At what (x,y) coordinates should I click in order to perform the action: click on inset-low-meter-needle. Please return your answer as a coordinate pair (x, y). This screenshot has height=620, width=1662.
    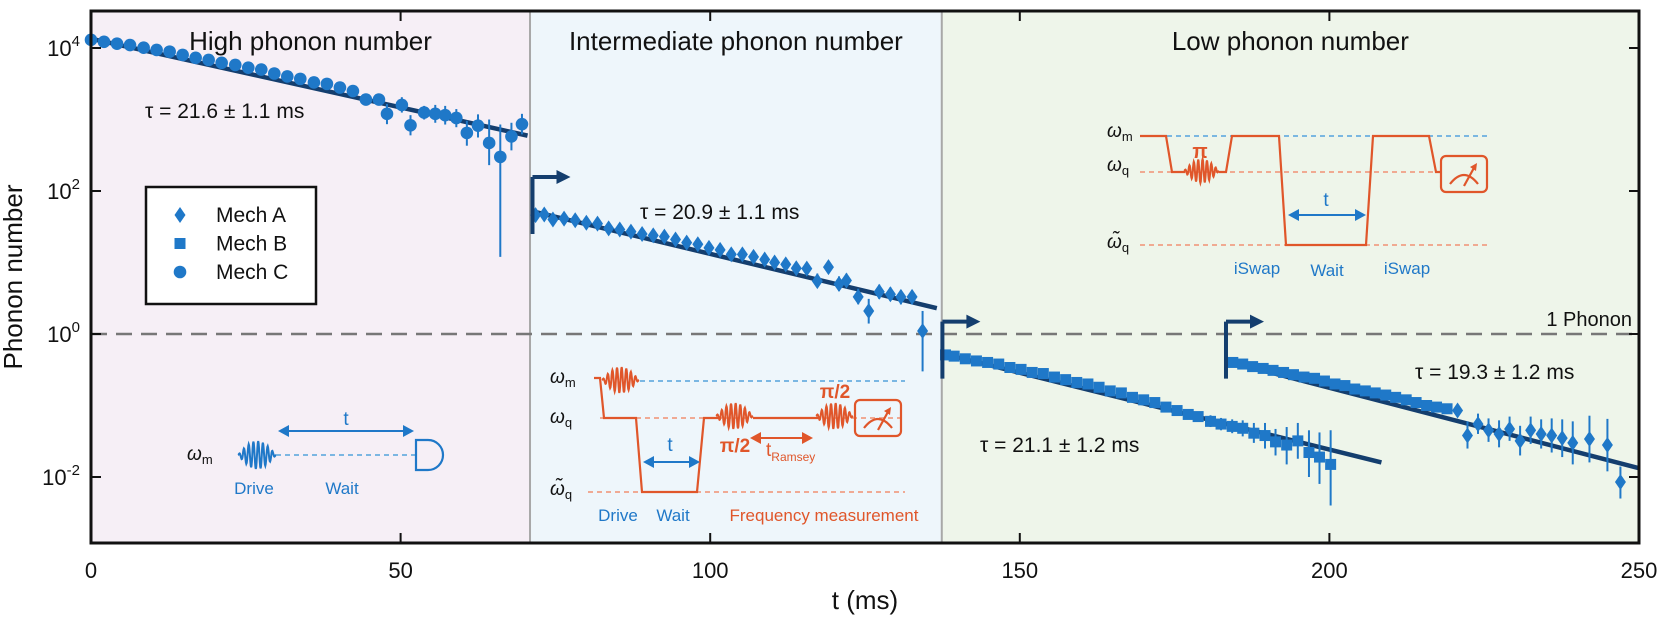
    Looking at the image, I should click on (1469, 176).